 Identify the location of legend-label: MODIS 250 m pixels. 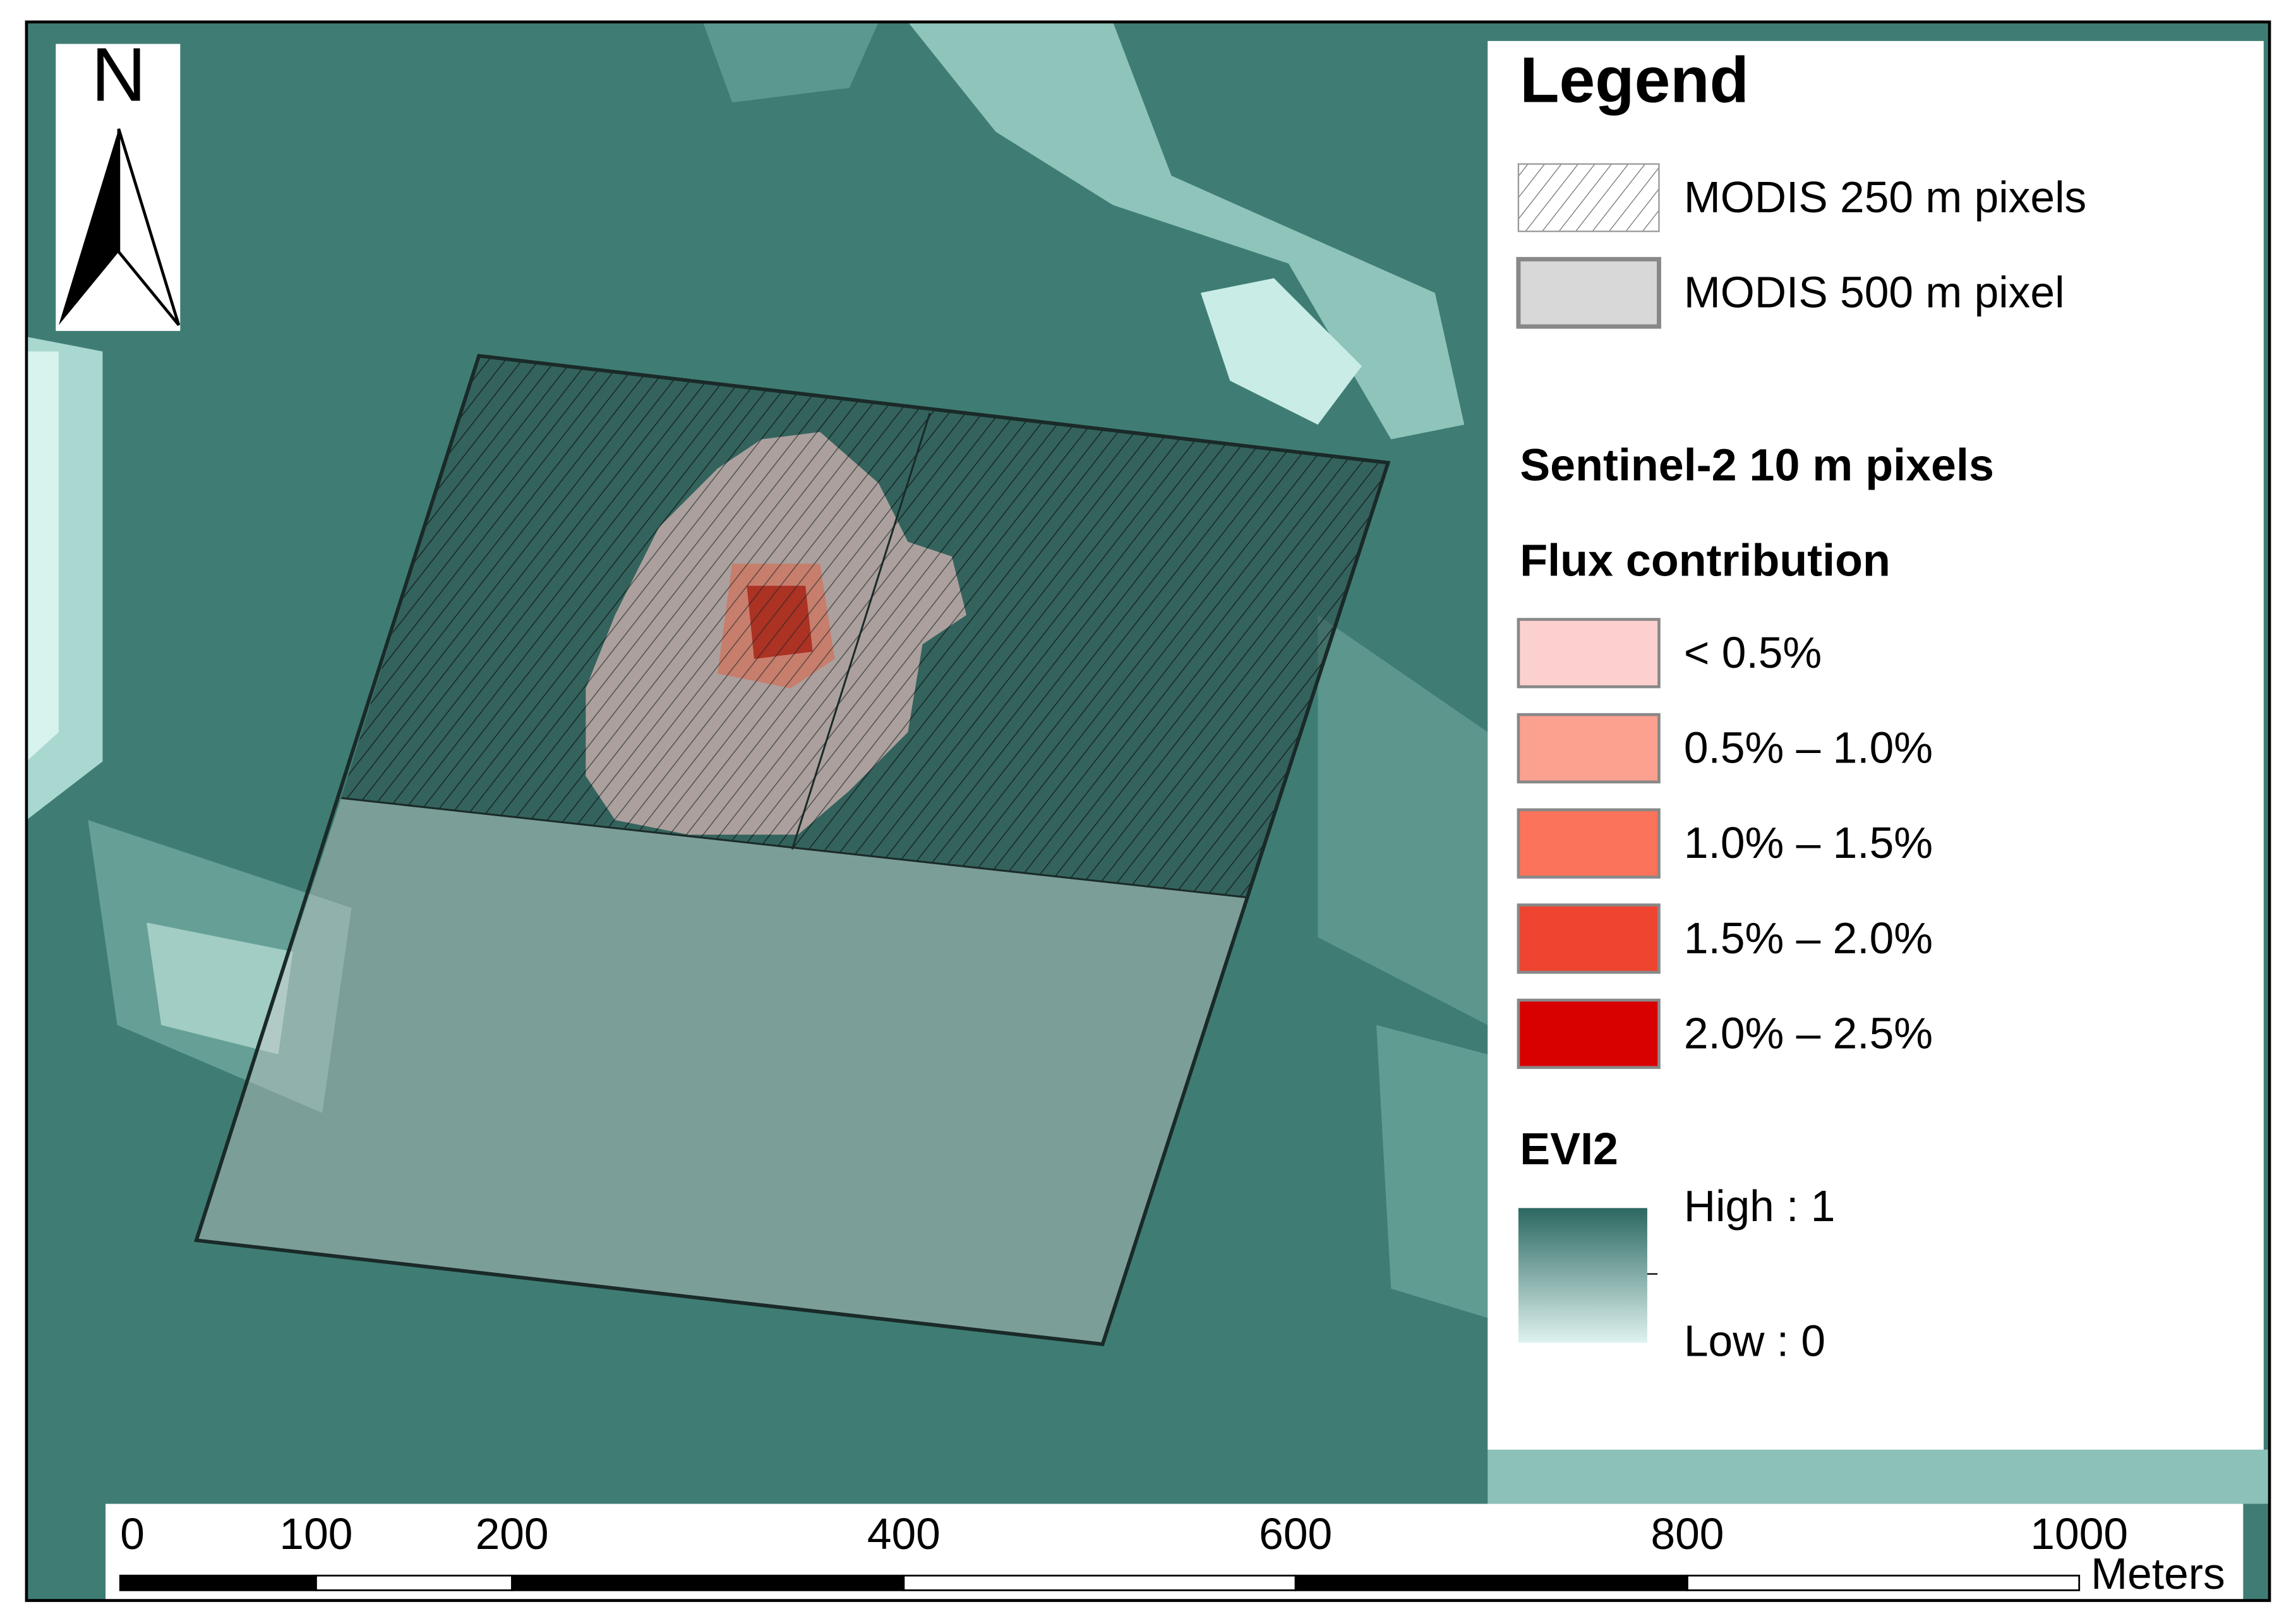
(1885, 197).